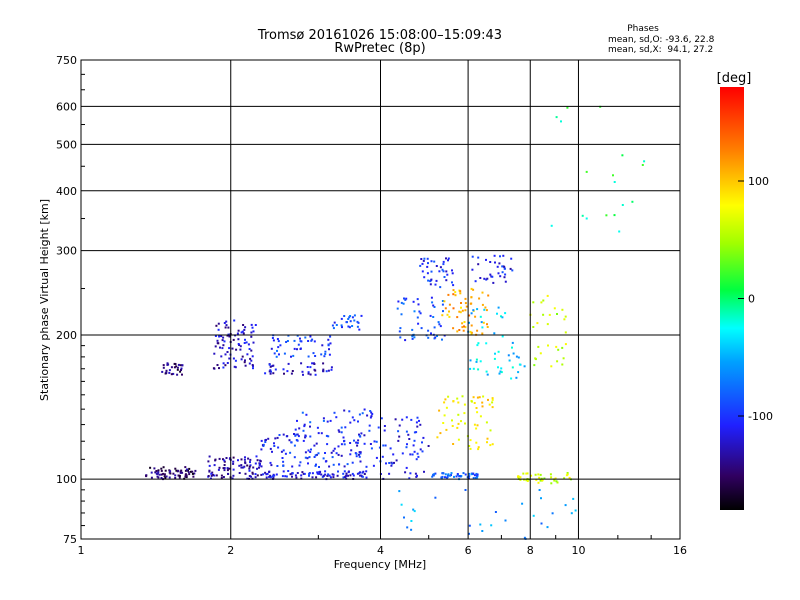  I want to click on chart-subtitle: RwPretec (8p), so click(379, 48).